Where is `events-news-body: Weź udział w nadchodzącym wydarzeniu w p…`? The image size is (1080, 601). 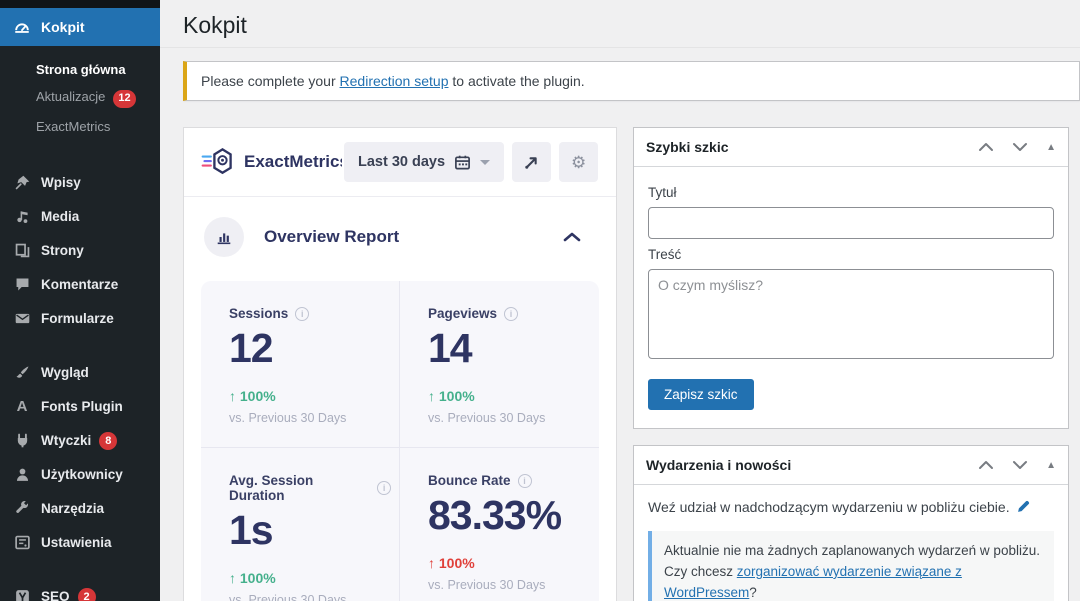
events-news-body: Weź udział w nadchodzącym wydarzeniu w p… is located at coordinates (851, 543).